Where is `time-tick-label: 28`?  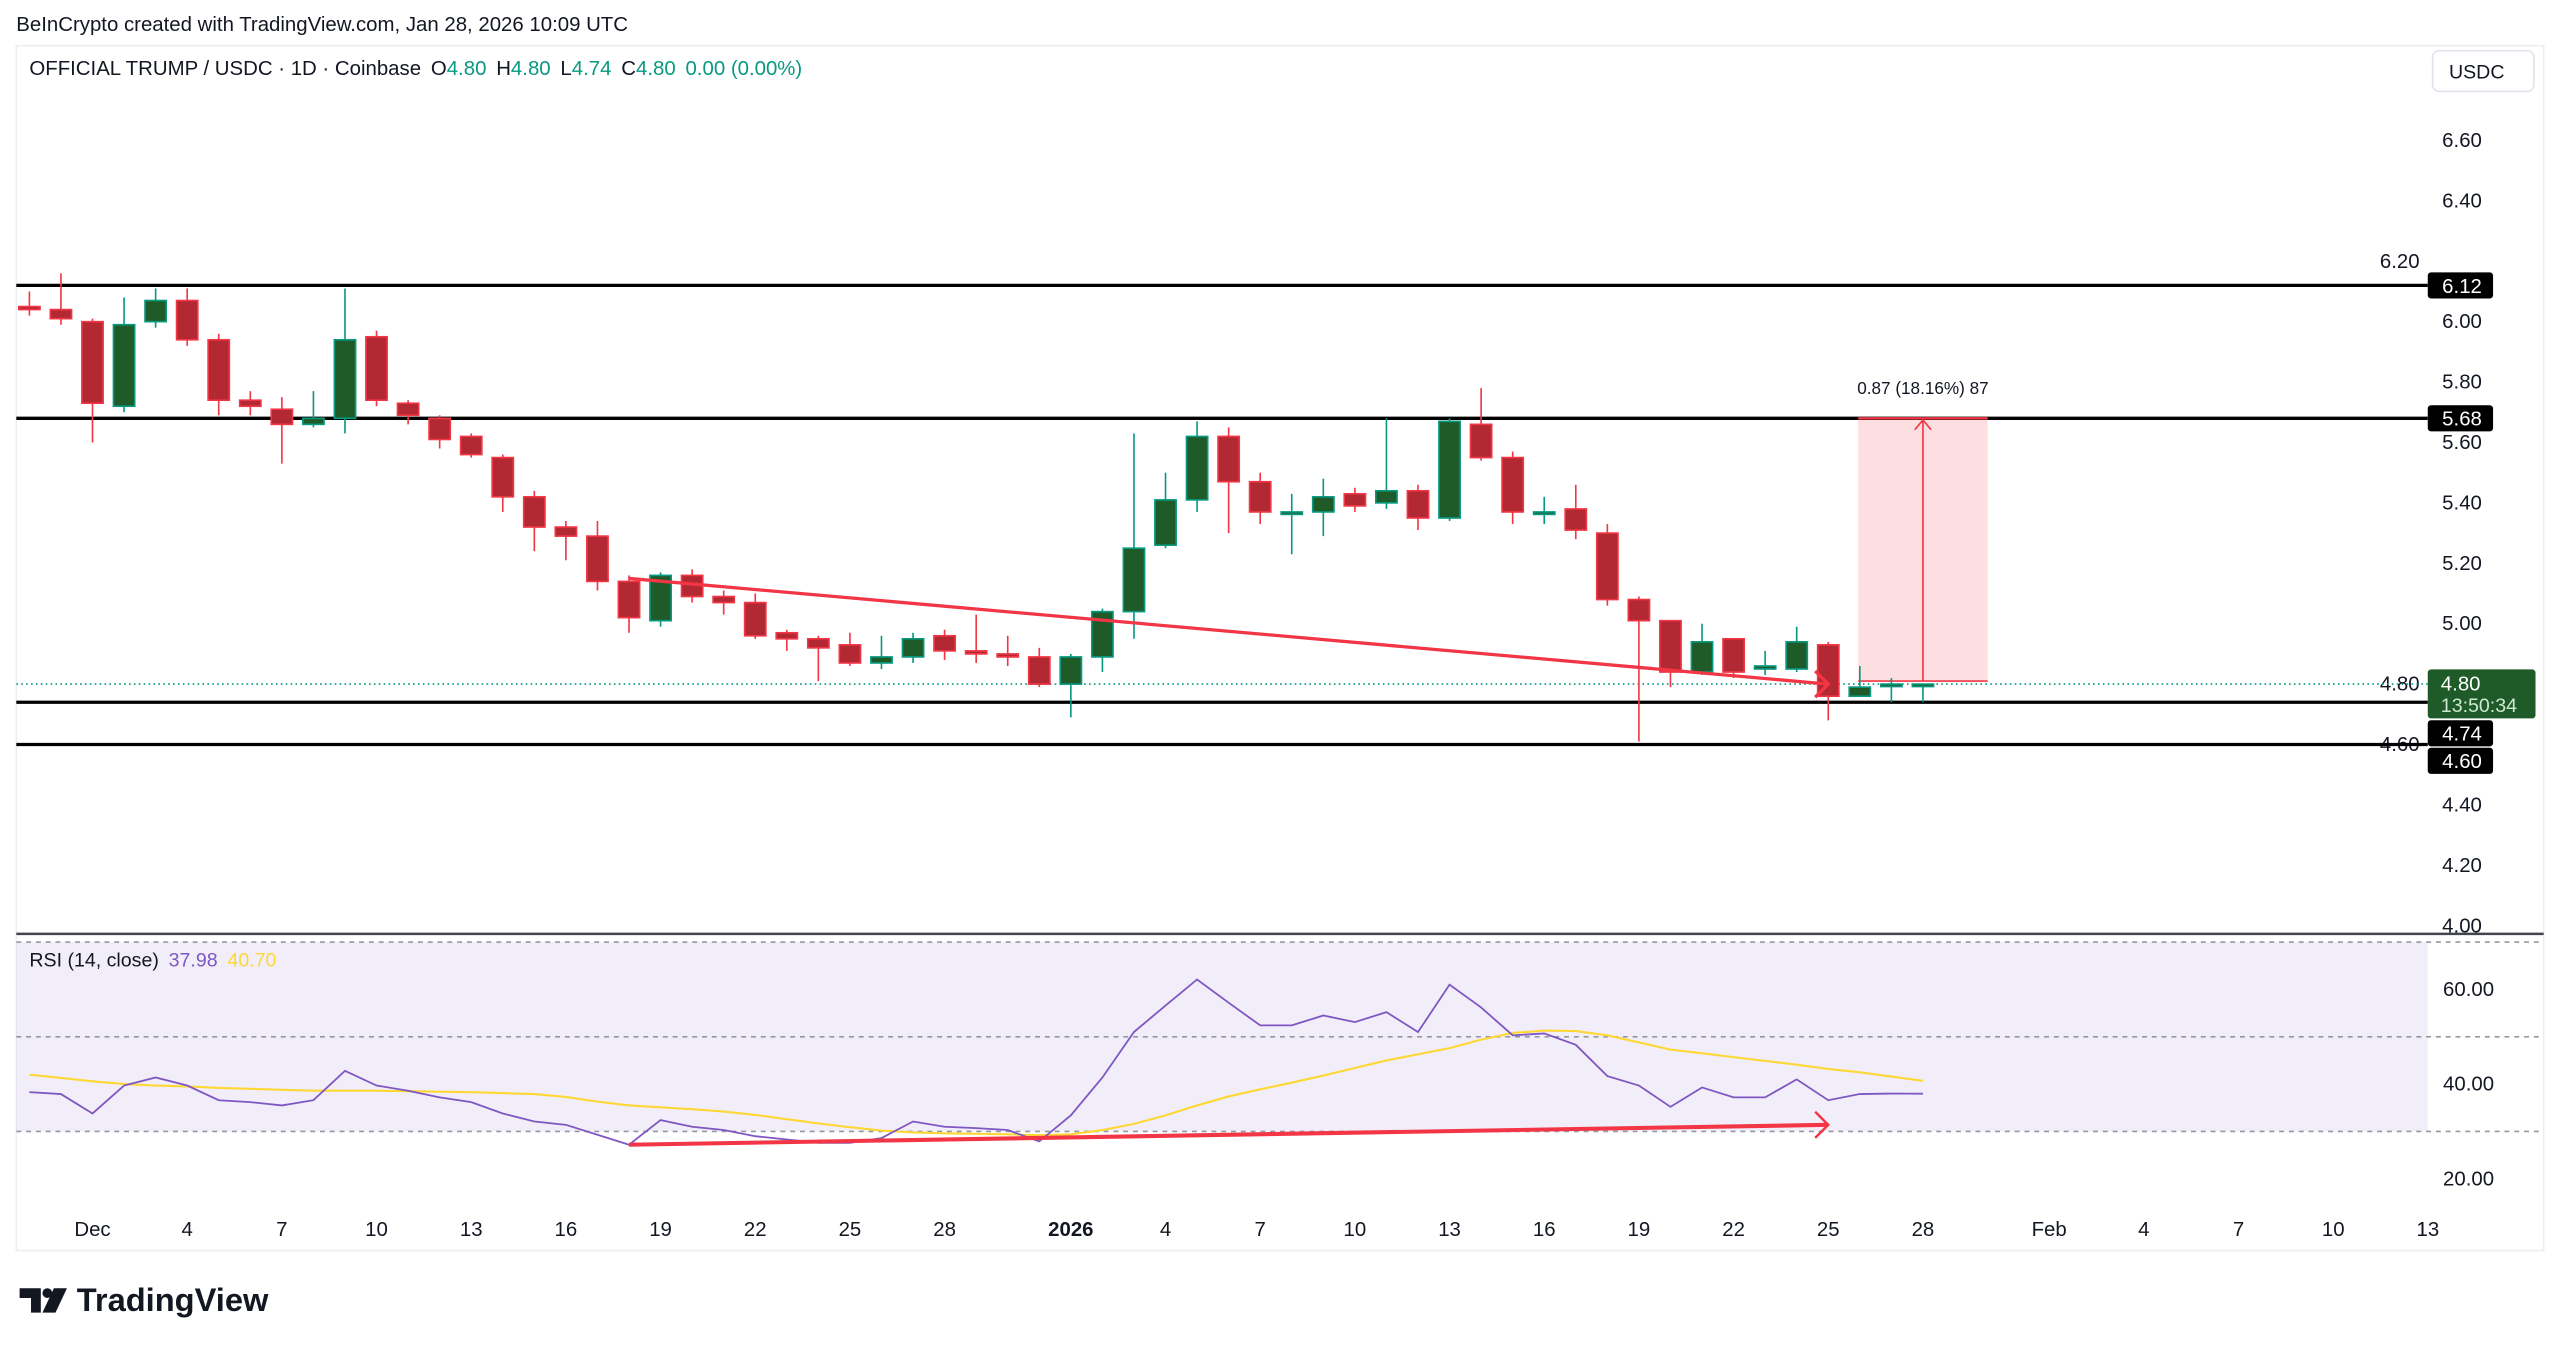
time-tick-label: 28 is located at coordinates (1923, 1230).